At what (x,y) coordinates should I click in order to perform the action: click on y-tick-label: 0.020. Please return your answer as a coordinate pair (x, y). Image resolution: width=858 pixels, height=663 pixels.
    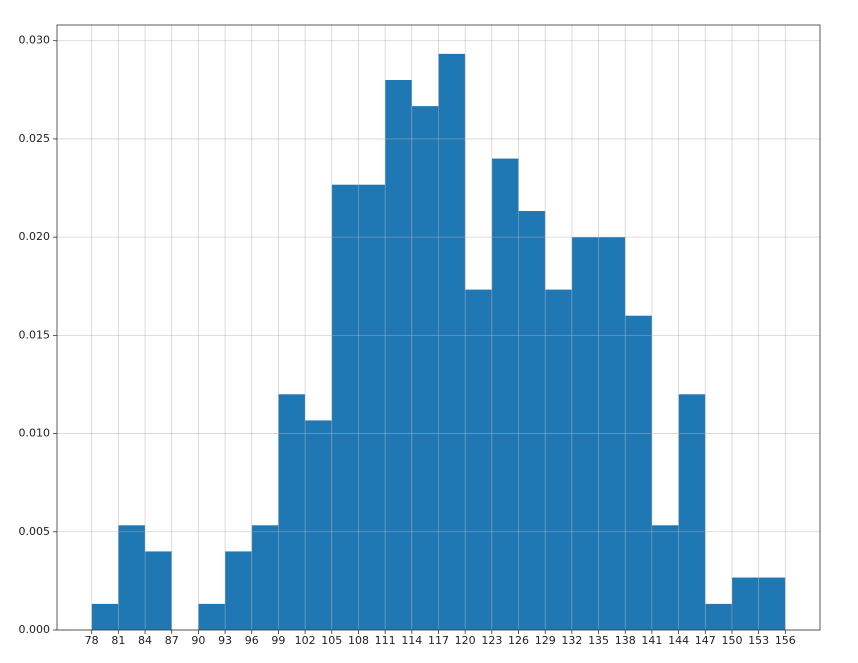
    Looking at the image, I should click on (35, 236).